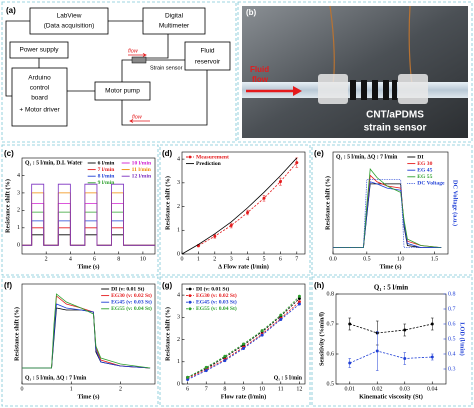 This screenshot has width=474, height=408. What do you see at coordinates (231, 259) in the screenshot?
I see `x-tick-label: 3` at bounding box center [231, 259].